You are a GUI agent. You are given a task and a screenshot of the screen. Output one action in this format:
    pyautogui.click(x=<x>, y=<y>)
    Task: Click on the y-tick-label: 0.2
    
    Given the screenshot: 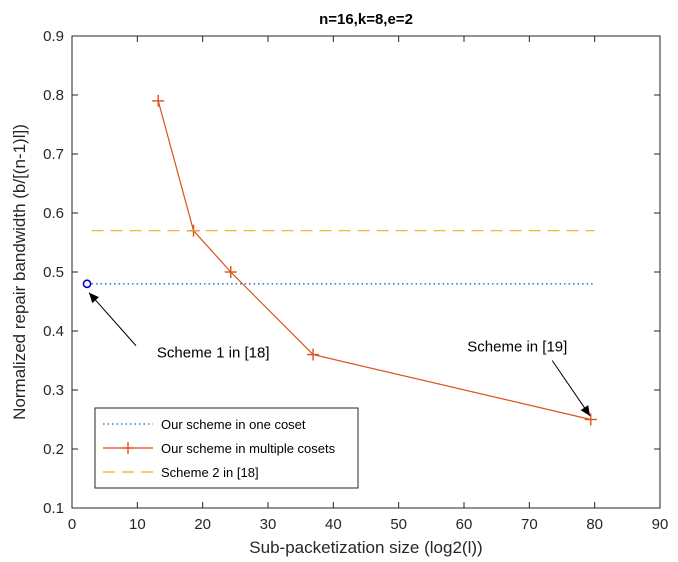 What is the action you would take?
    pyautogui.click(x=53, y=449)
    